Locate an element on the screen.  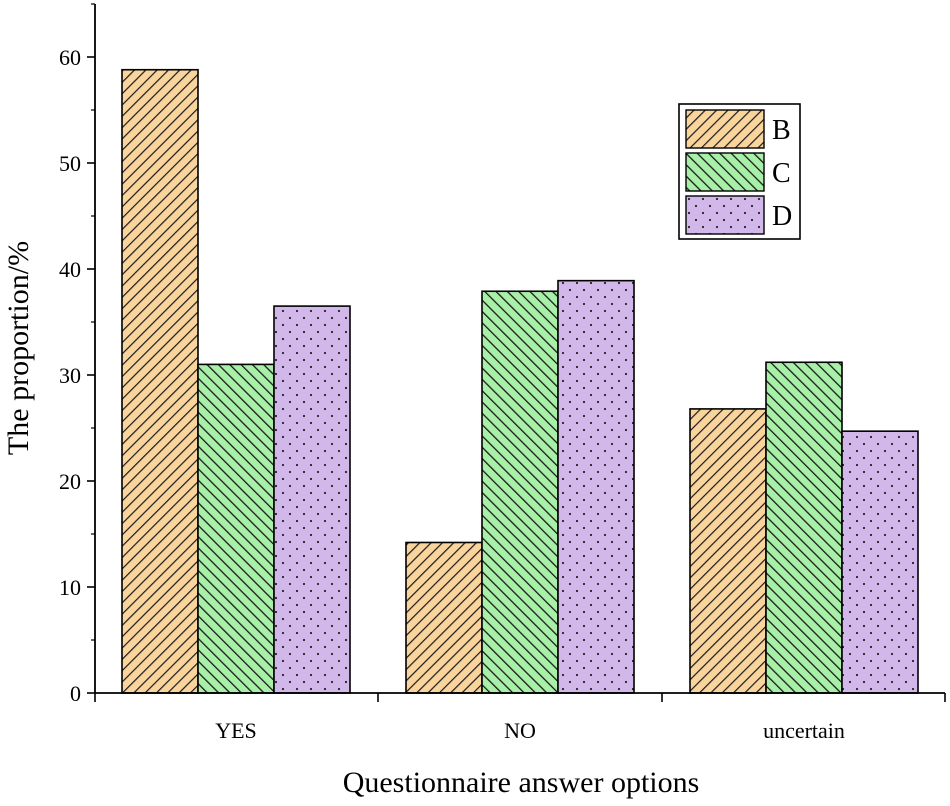
y-tick-label: 50 is located at coordinates (70, 163).